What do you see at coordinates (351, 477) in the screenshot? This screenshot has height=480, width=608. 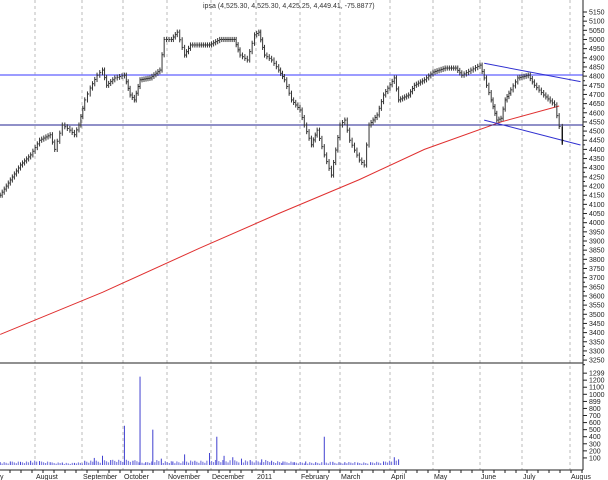 I see `x-tick-label: March` at bounding box center [351, 477].